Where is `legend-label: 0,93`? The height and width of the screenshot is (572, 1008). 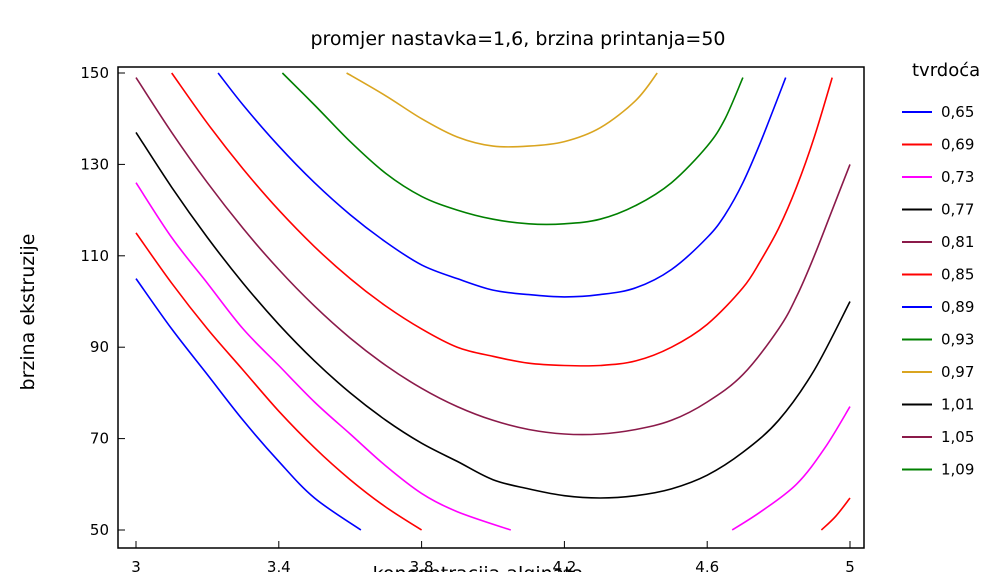
legend-label: 0,93 is located at coordinates (957, 340).